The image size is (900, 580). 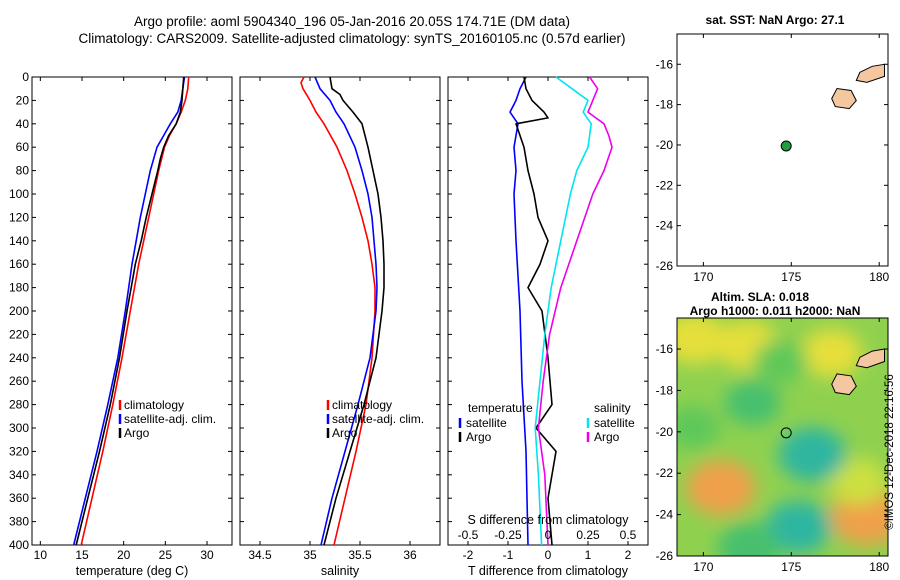 I want to click on series-satellite-adj-clim-, so click(x=129, y=311).